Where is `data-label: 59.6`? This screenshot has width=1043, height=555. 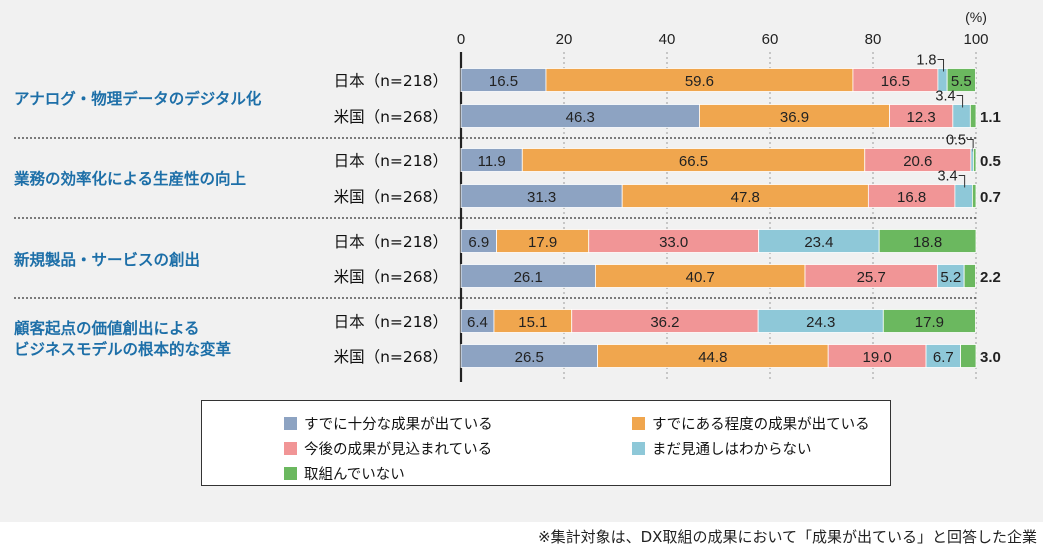 data-label: 59.6 is located at coordinates (699, 81).